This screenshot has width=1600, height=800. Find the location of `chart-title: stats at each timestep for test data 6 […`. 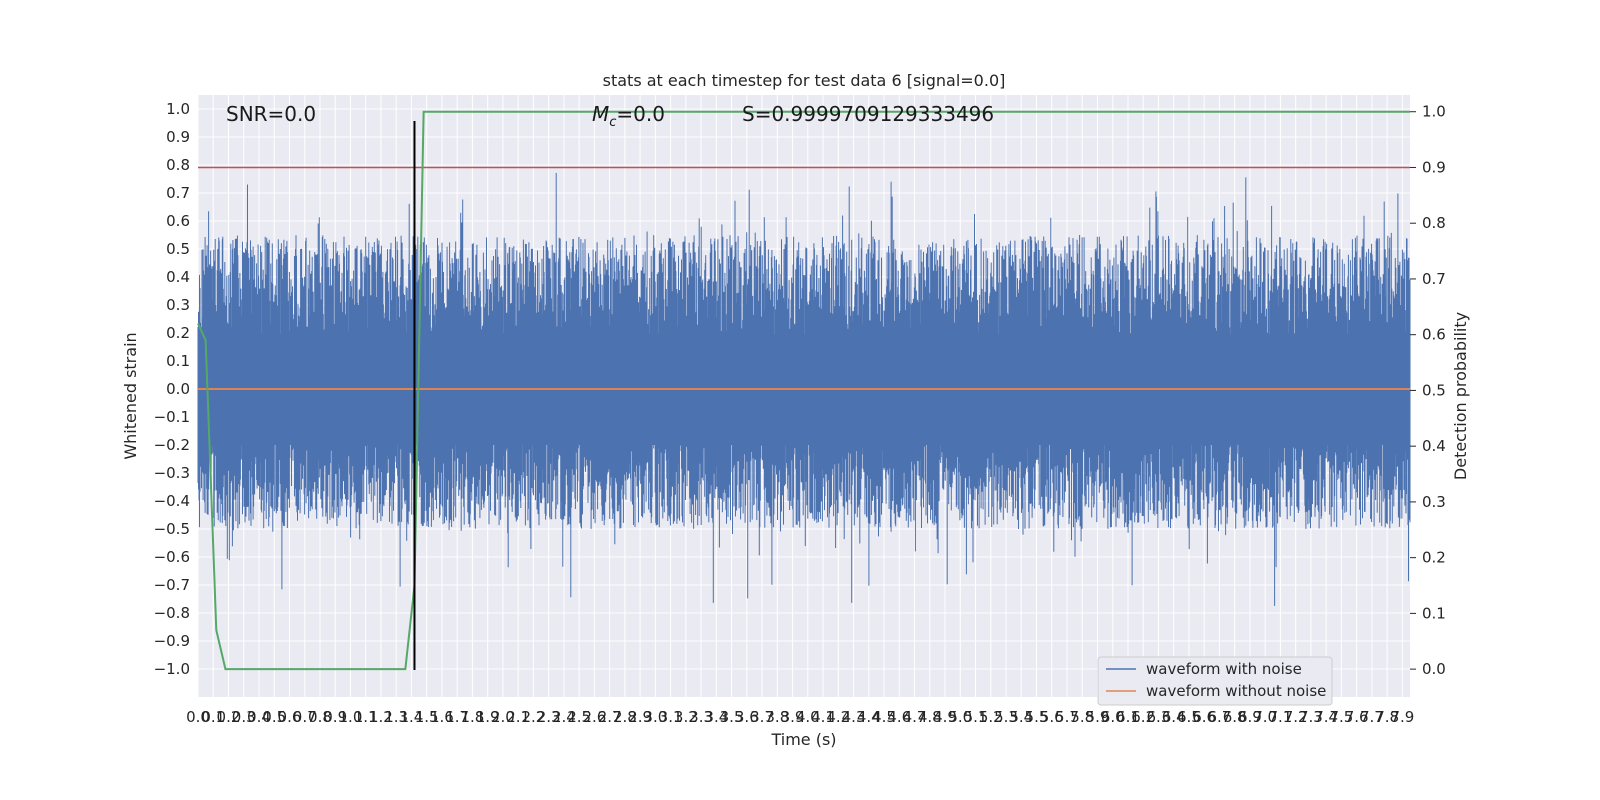

chart-title: stats at each timestep for test data 6 [… is located at coordinates (804, 80).